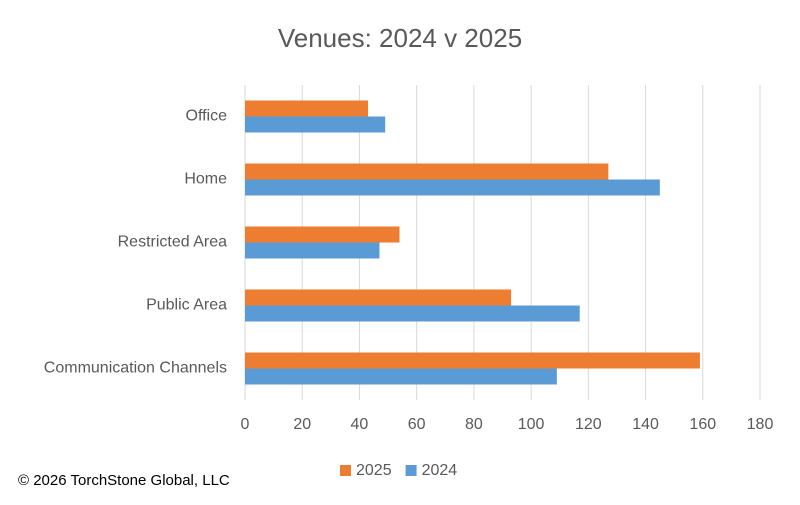 The height and width of the screenshot is (505, 800). I want to click on x-tick-label: 80, so click(474, 424).